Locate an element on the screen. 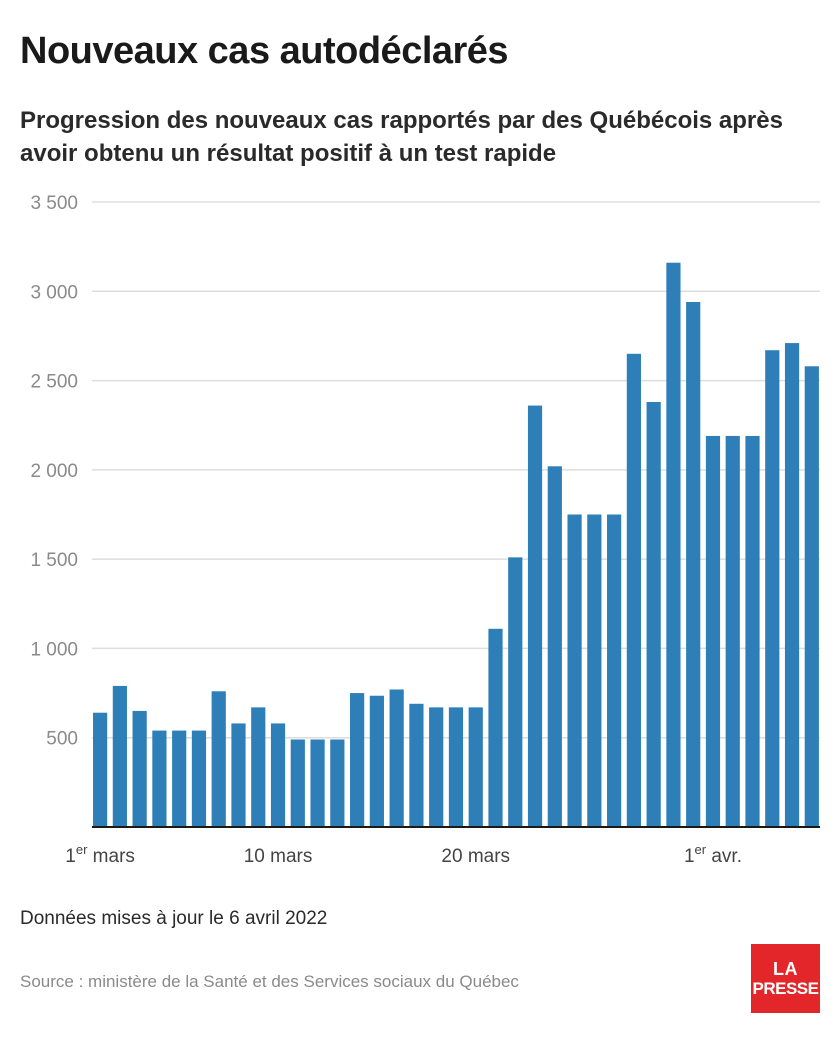 This screenshot has height=1040, width=840. logo-line-2: PRESSE is located at coordinates (785, 988).